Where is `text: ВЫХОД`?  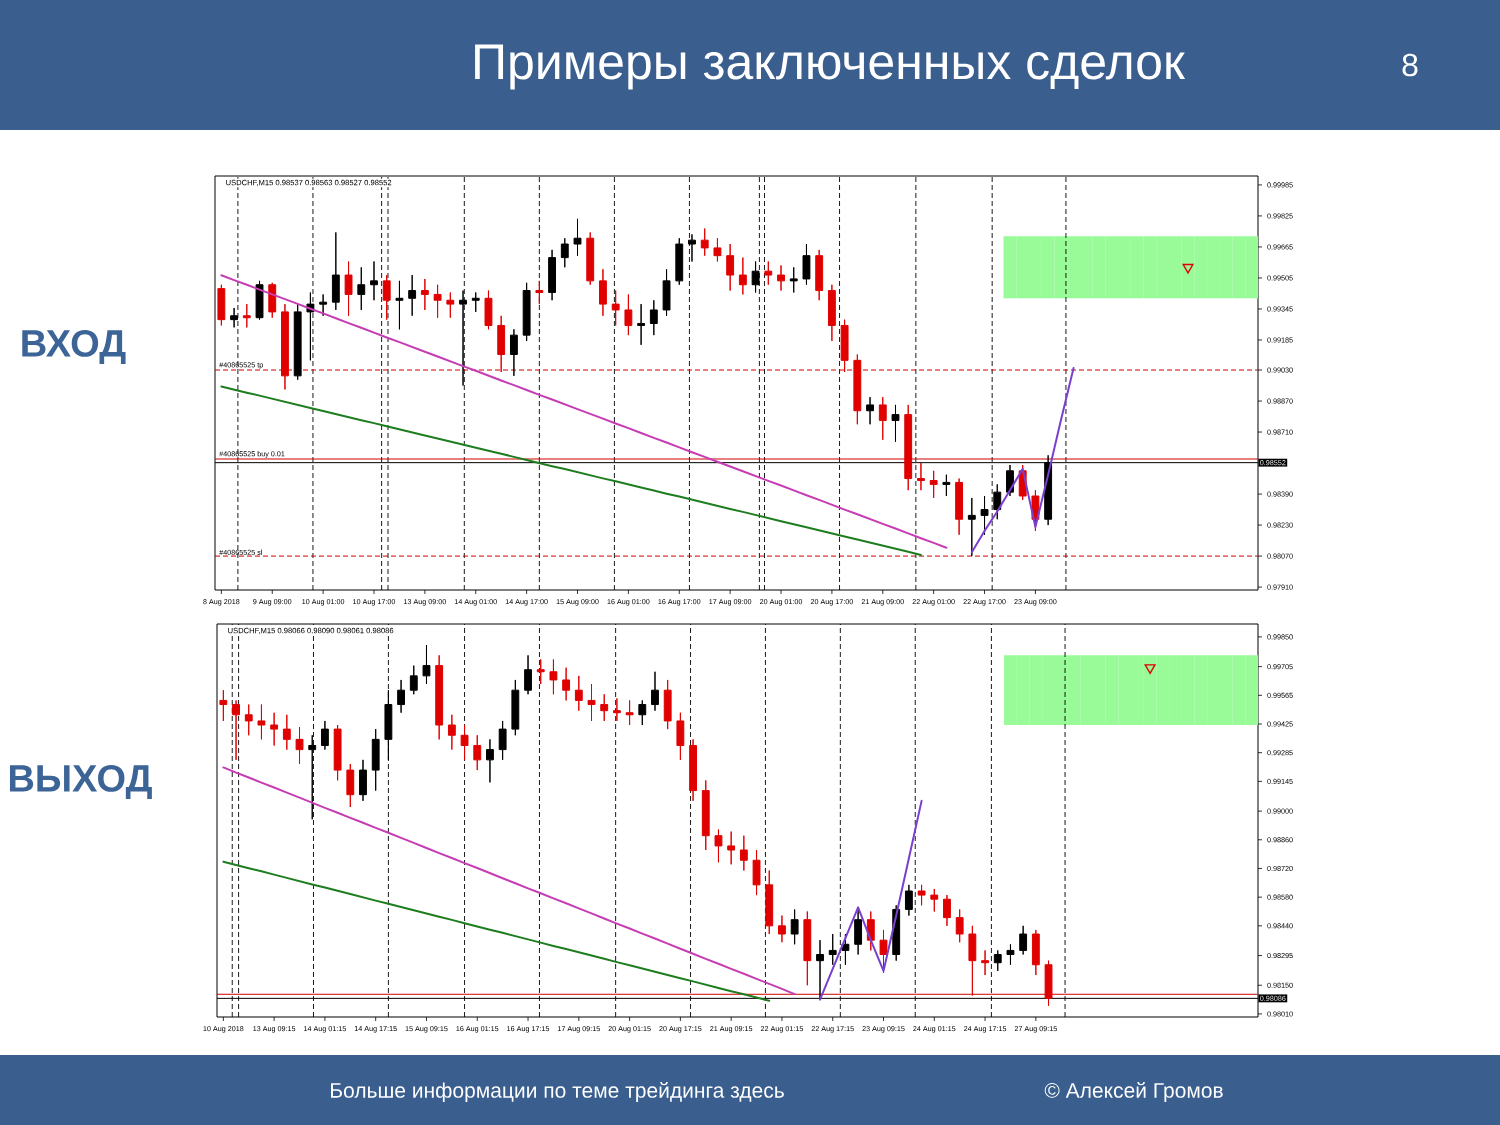 text: ВЫХОД is located at coordinates (80, 782).